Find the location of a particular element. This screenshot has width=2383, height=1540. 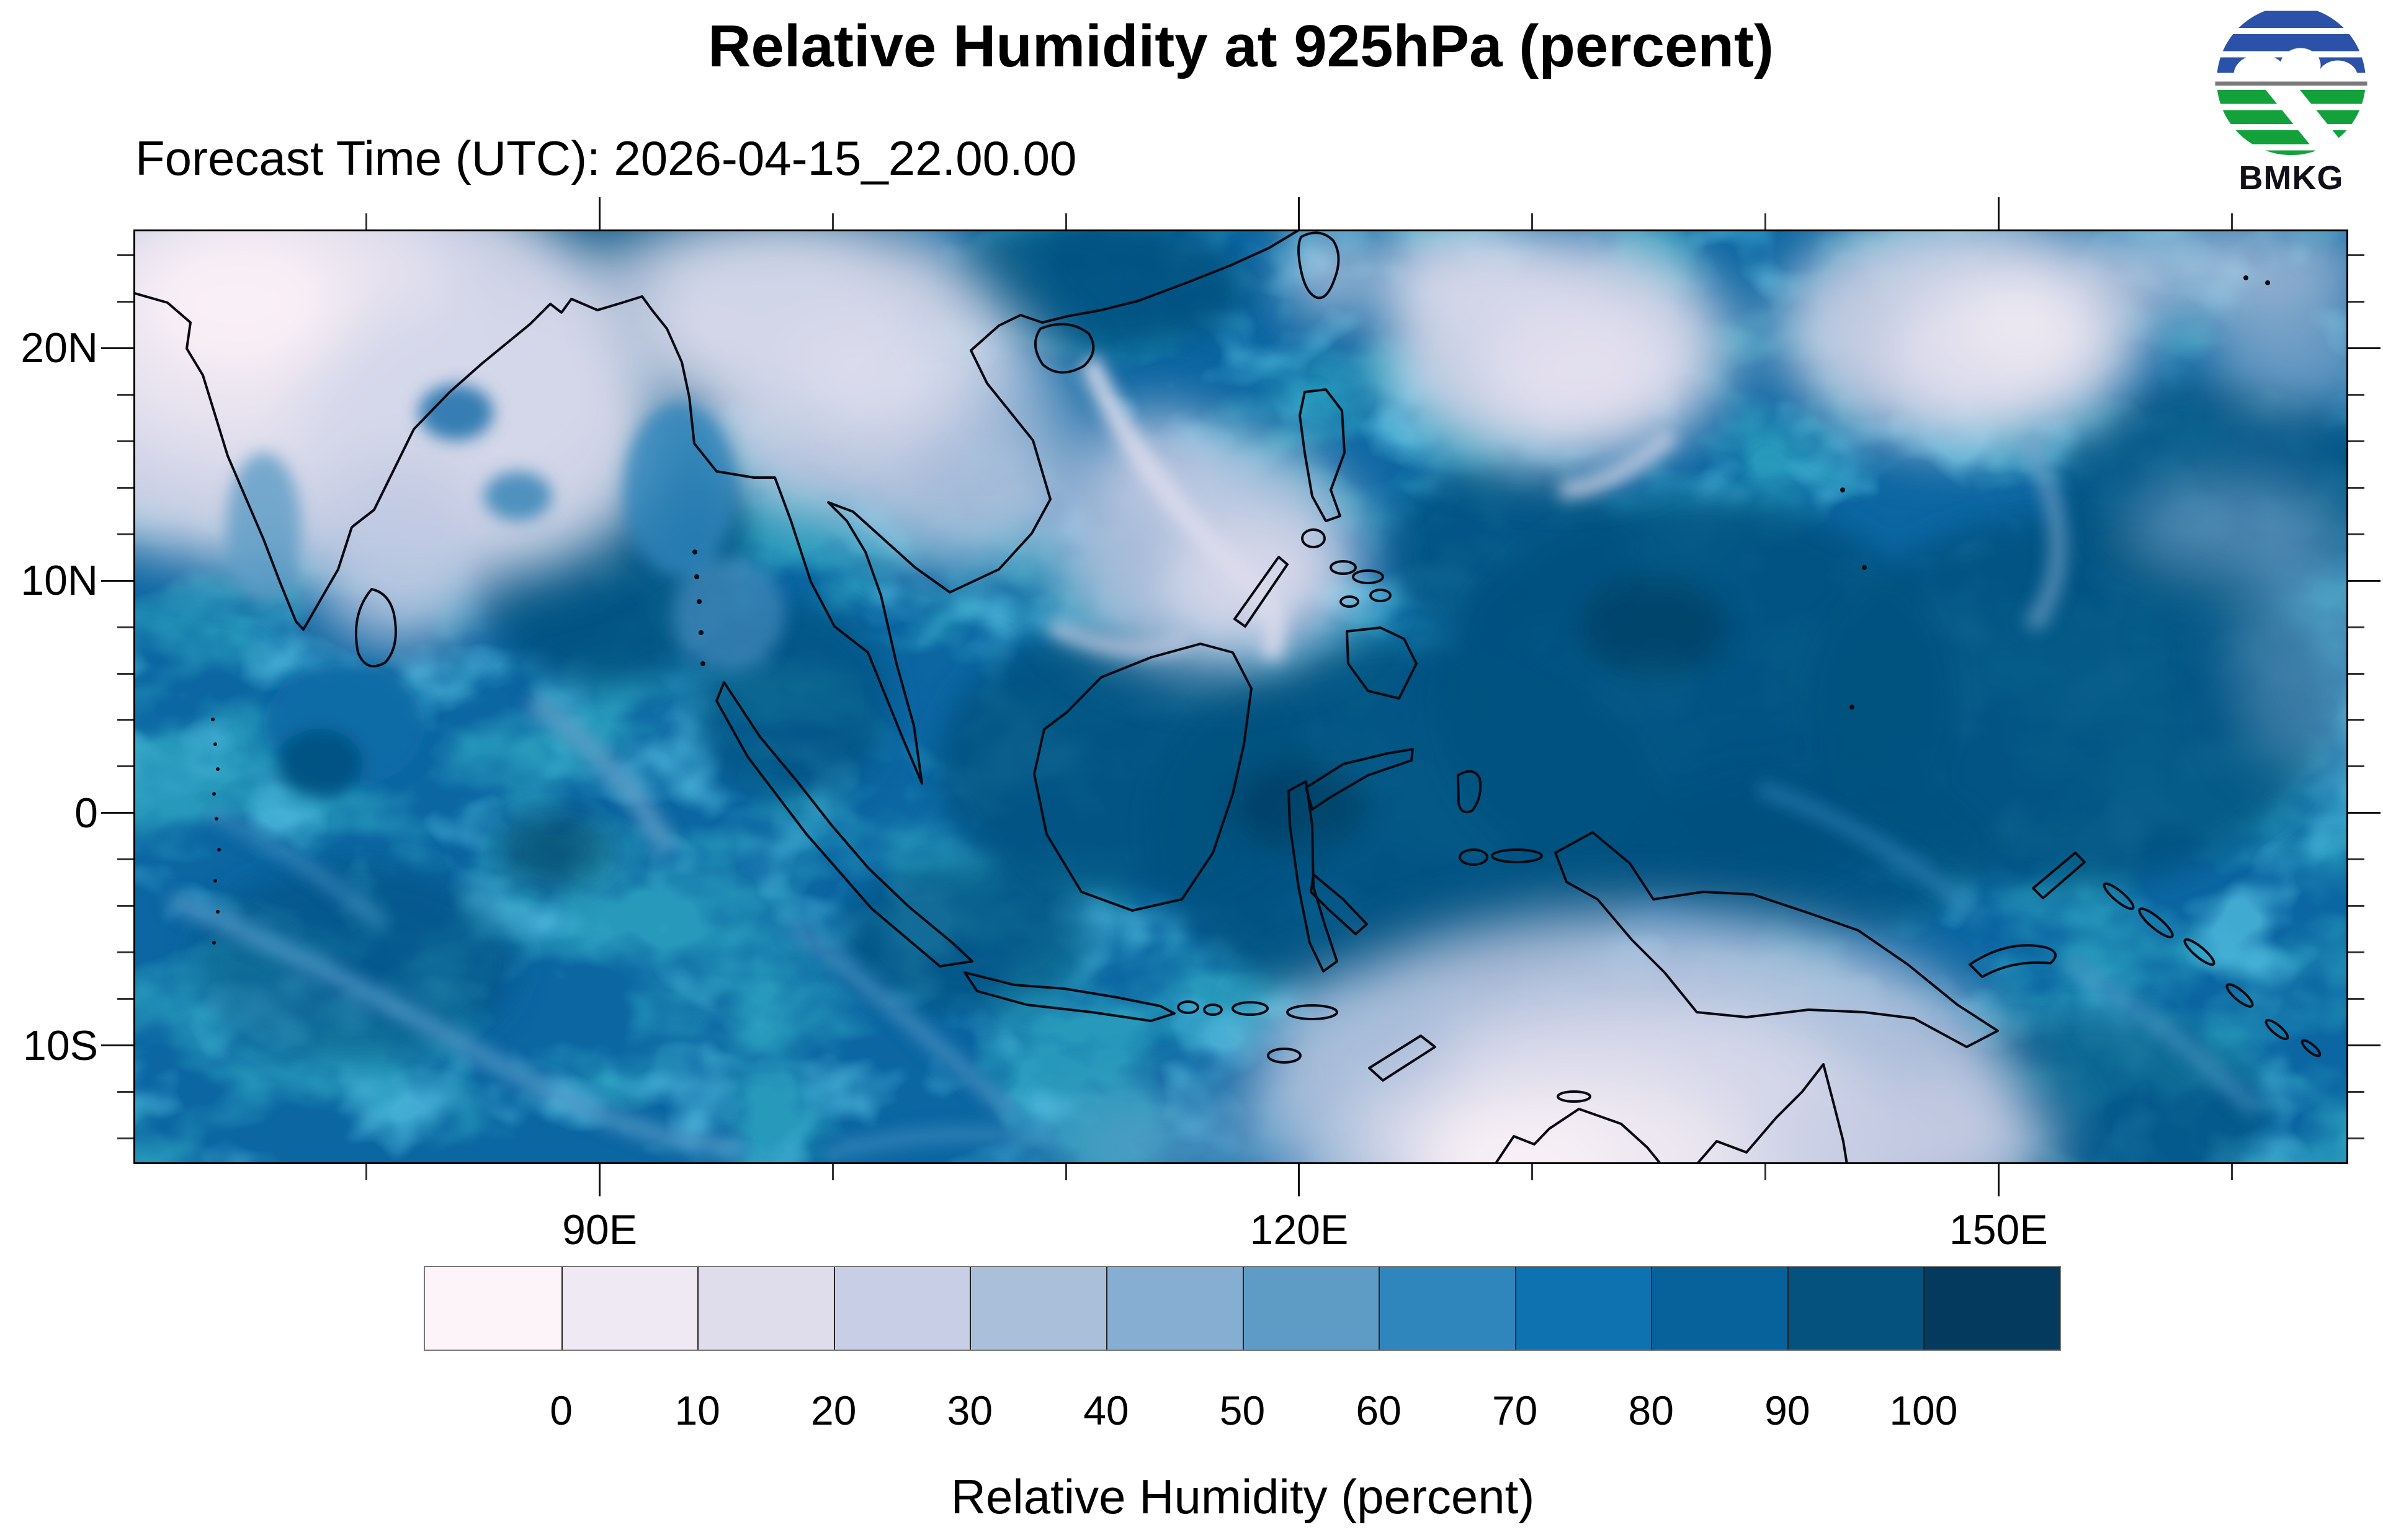

coastline-sumbawa is located at coordinates (1250, 1009).